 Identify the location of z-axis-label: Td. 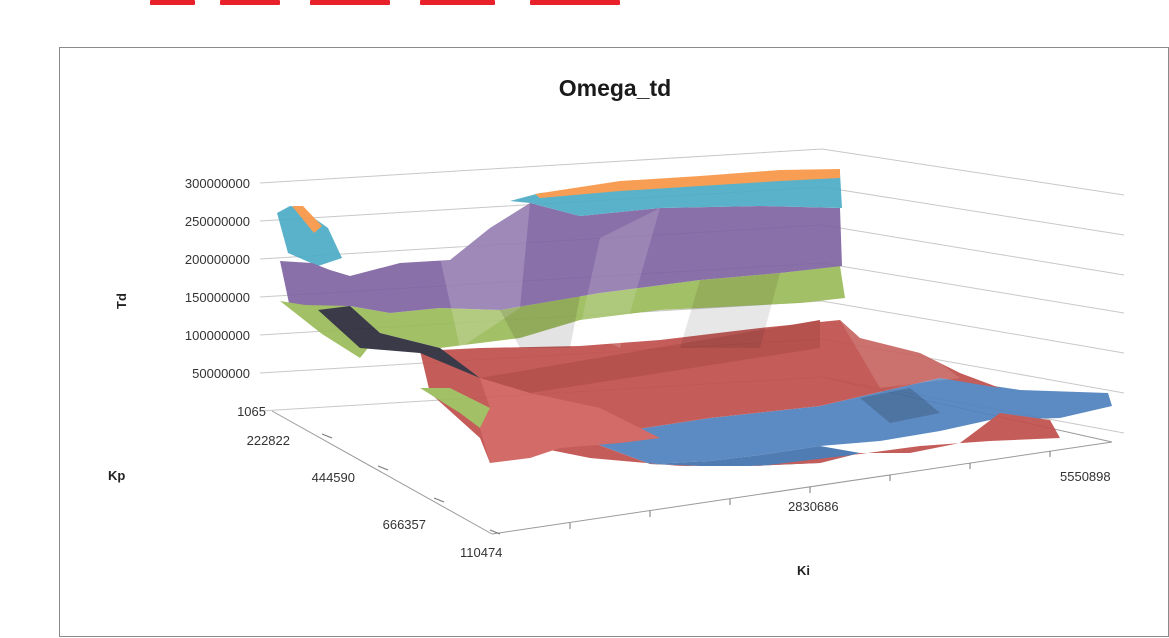
(121, 301).